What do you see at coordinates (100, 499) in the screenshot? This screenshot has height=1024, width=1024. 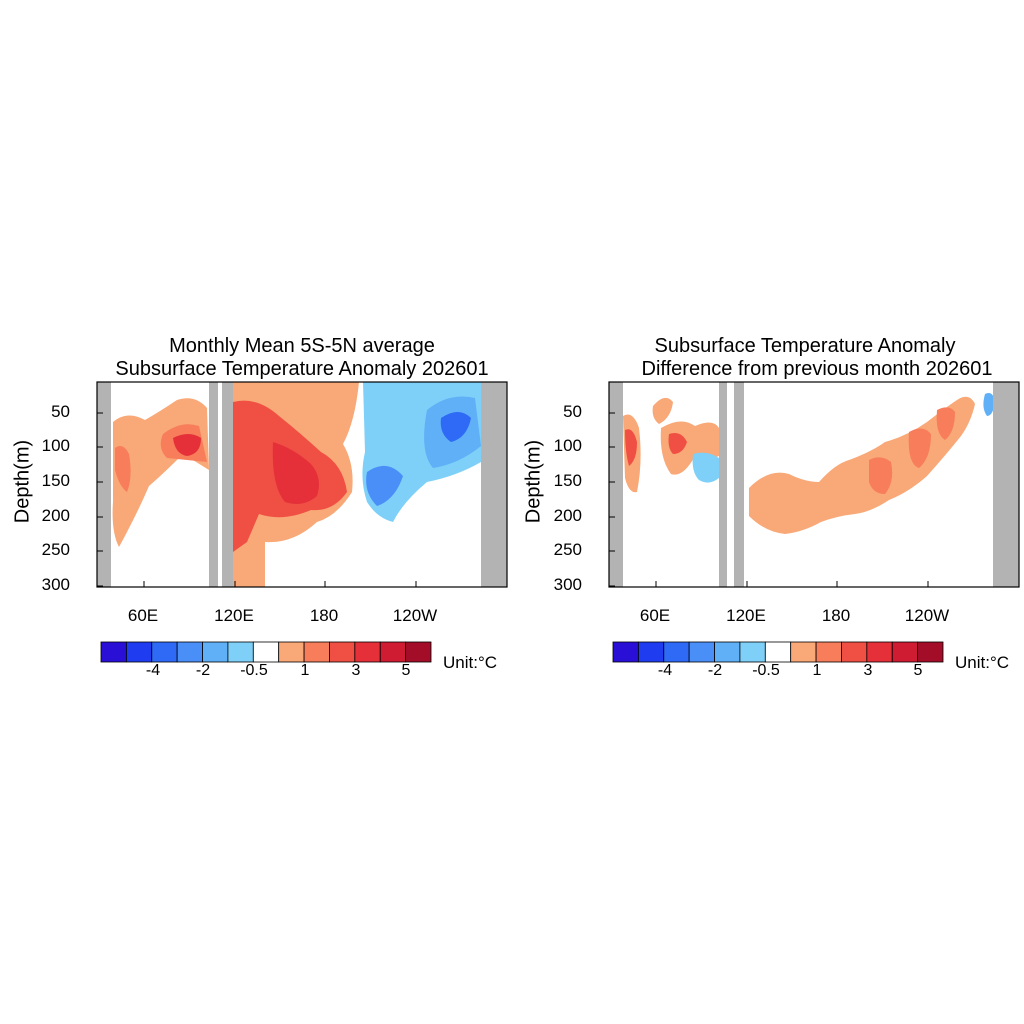 I see `panel1-y-ticks` at bounding box center [100, 499].